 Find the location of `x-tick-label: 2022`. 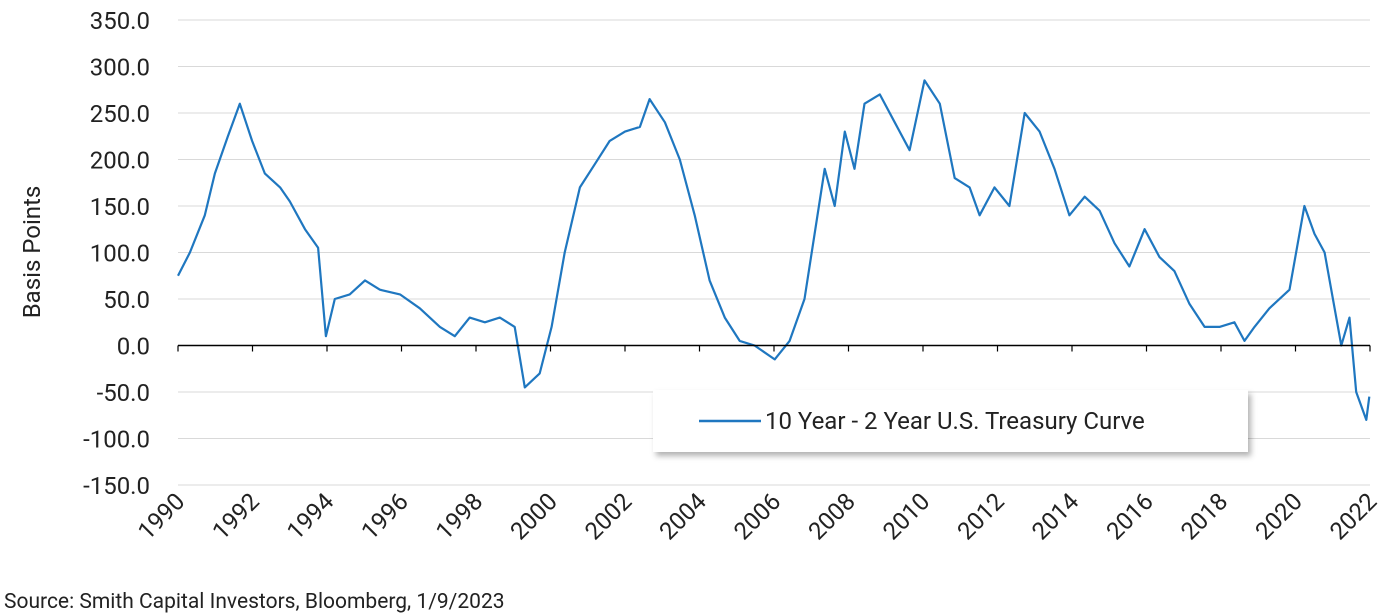

x-tick-label: 2022 is located at coordinates (1353, 516).